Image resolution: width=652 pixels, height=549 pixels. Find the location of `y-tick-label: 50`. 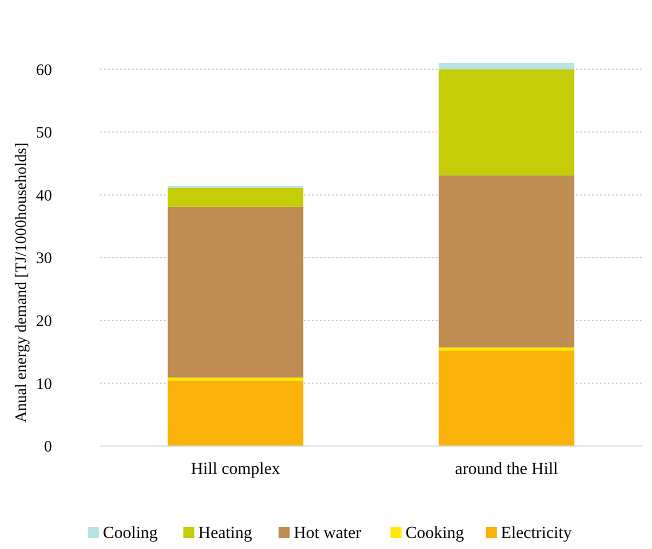

y-tick-label: 50 is located at coordinates (44, 133).